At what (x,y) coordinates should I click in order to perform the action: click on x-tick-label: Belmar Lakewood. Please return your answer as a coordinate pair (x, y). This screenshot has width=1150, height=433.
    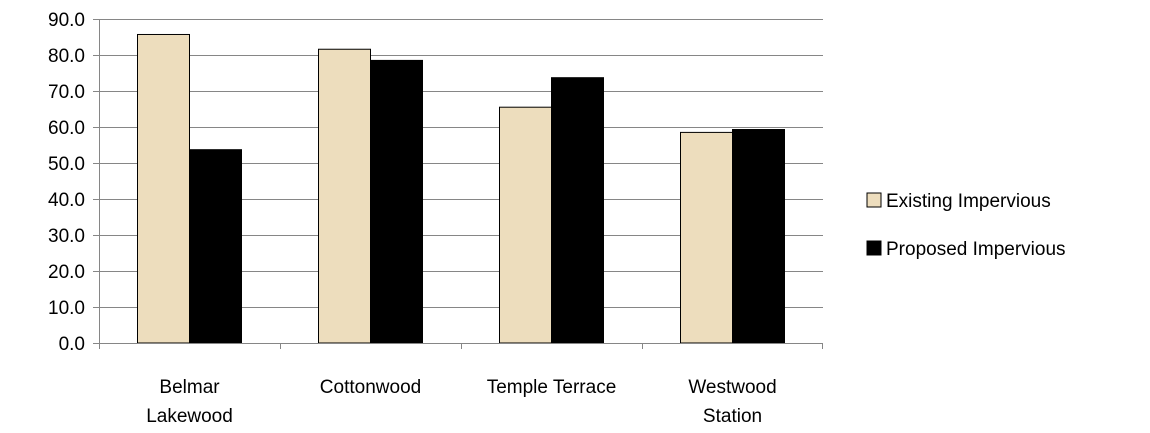
    Looking at the image, I should click on (189, 402).